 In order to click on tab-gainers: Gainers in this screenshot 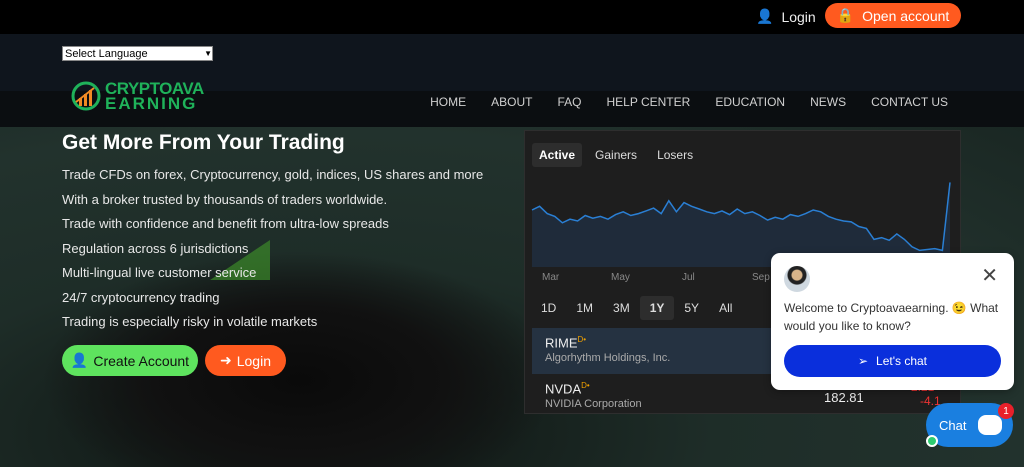, I will do `click(616, 155)`.